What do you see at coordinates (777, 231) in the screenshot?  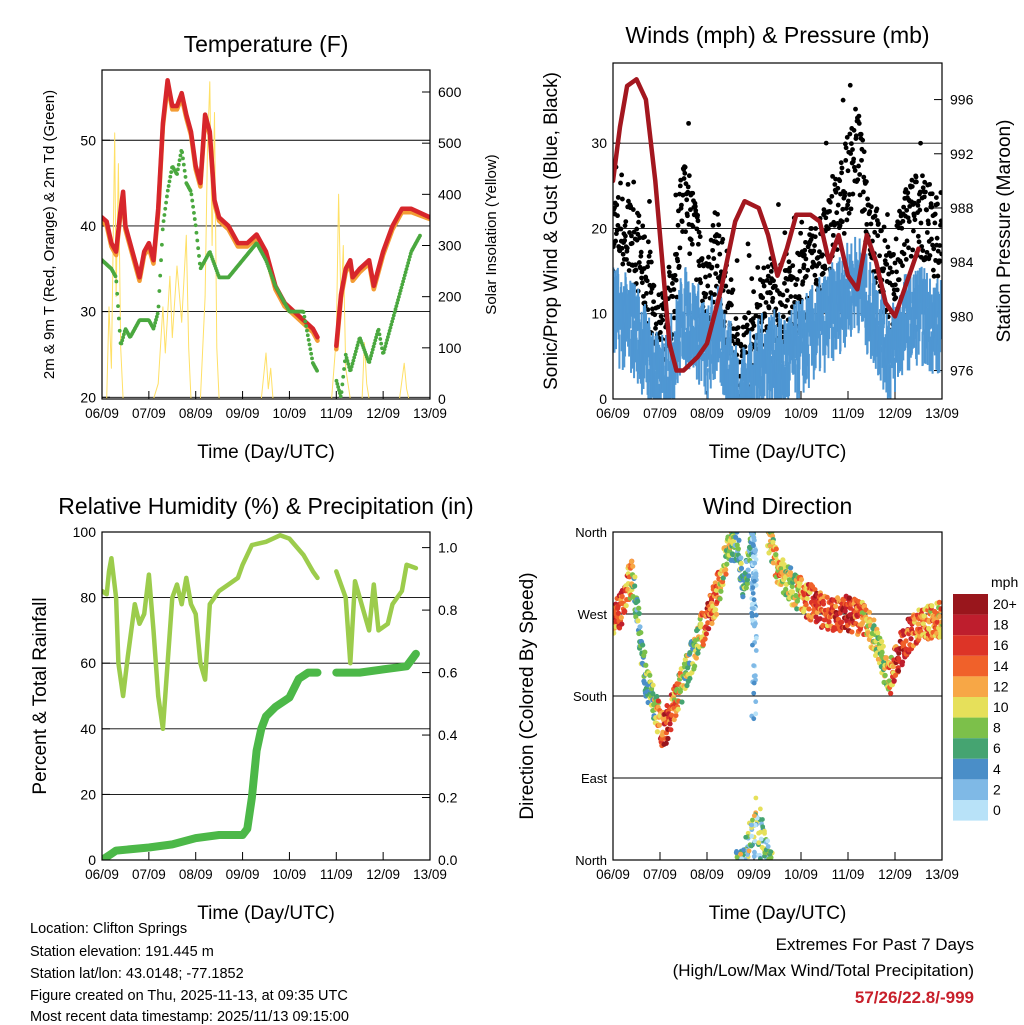 I see `plot-frame` at bounding box center [777, 231].